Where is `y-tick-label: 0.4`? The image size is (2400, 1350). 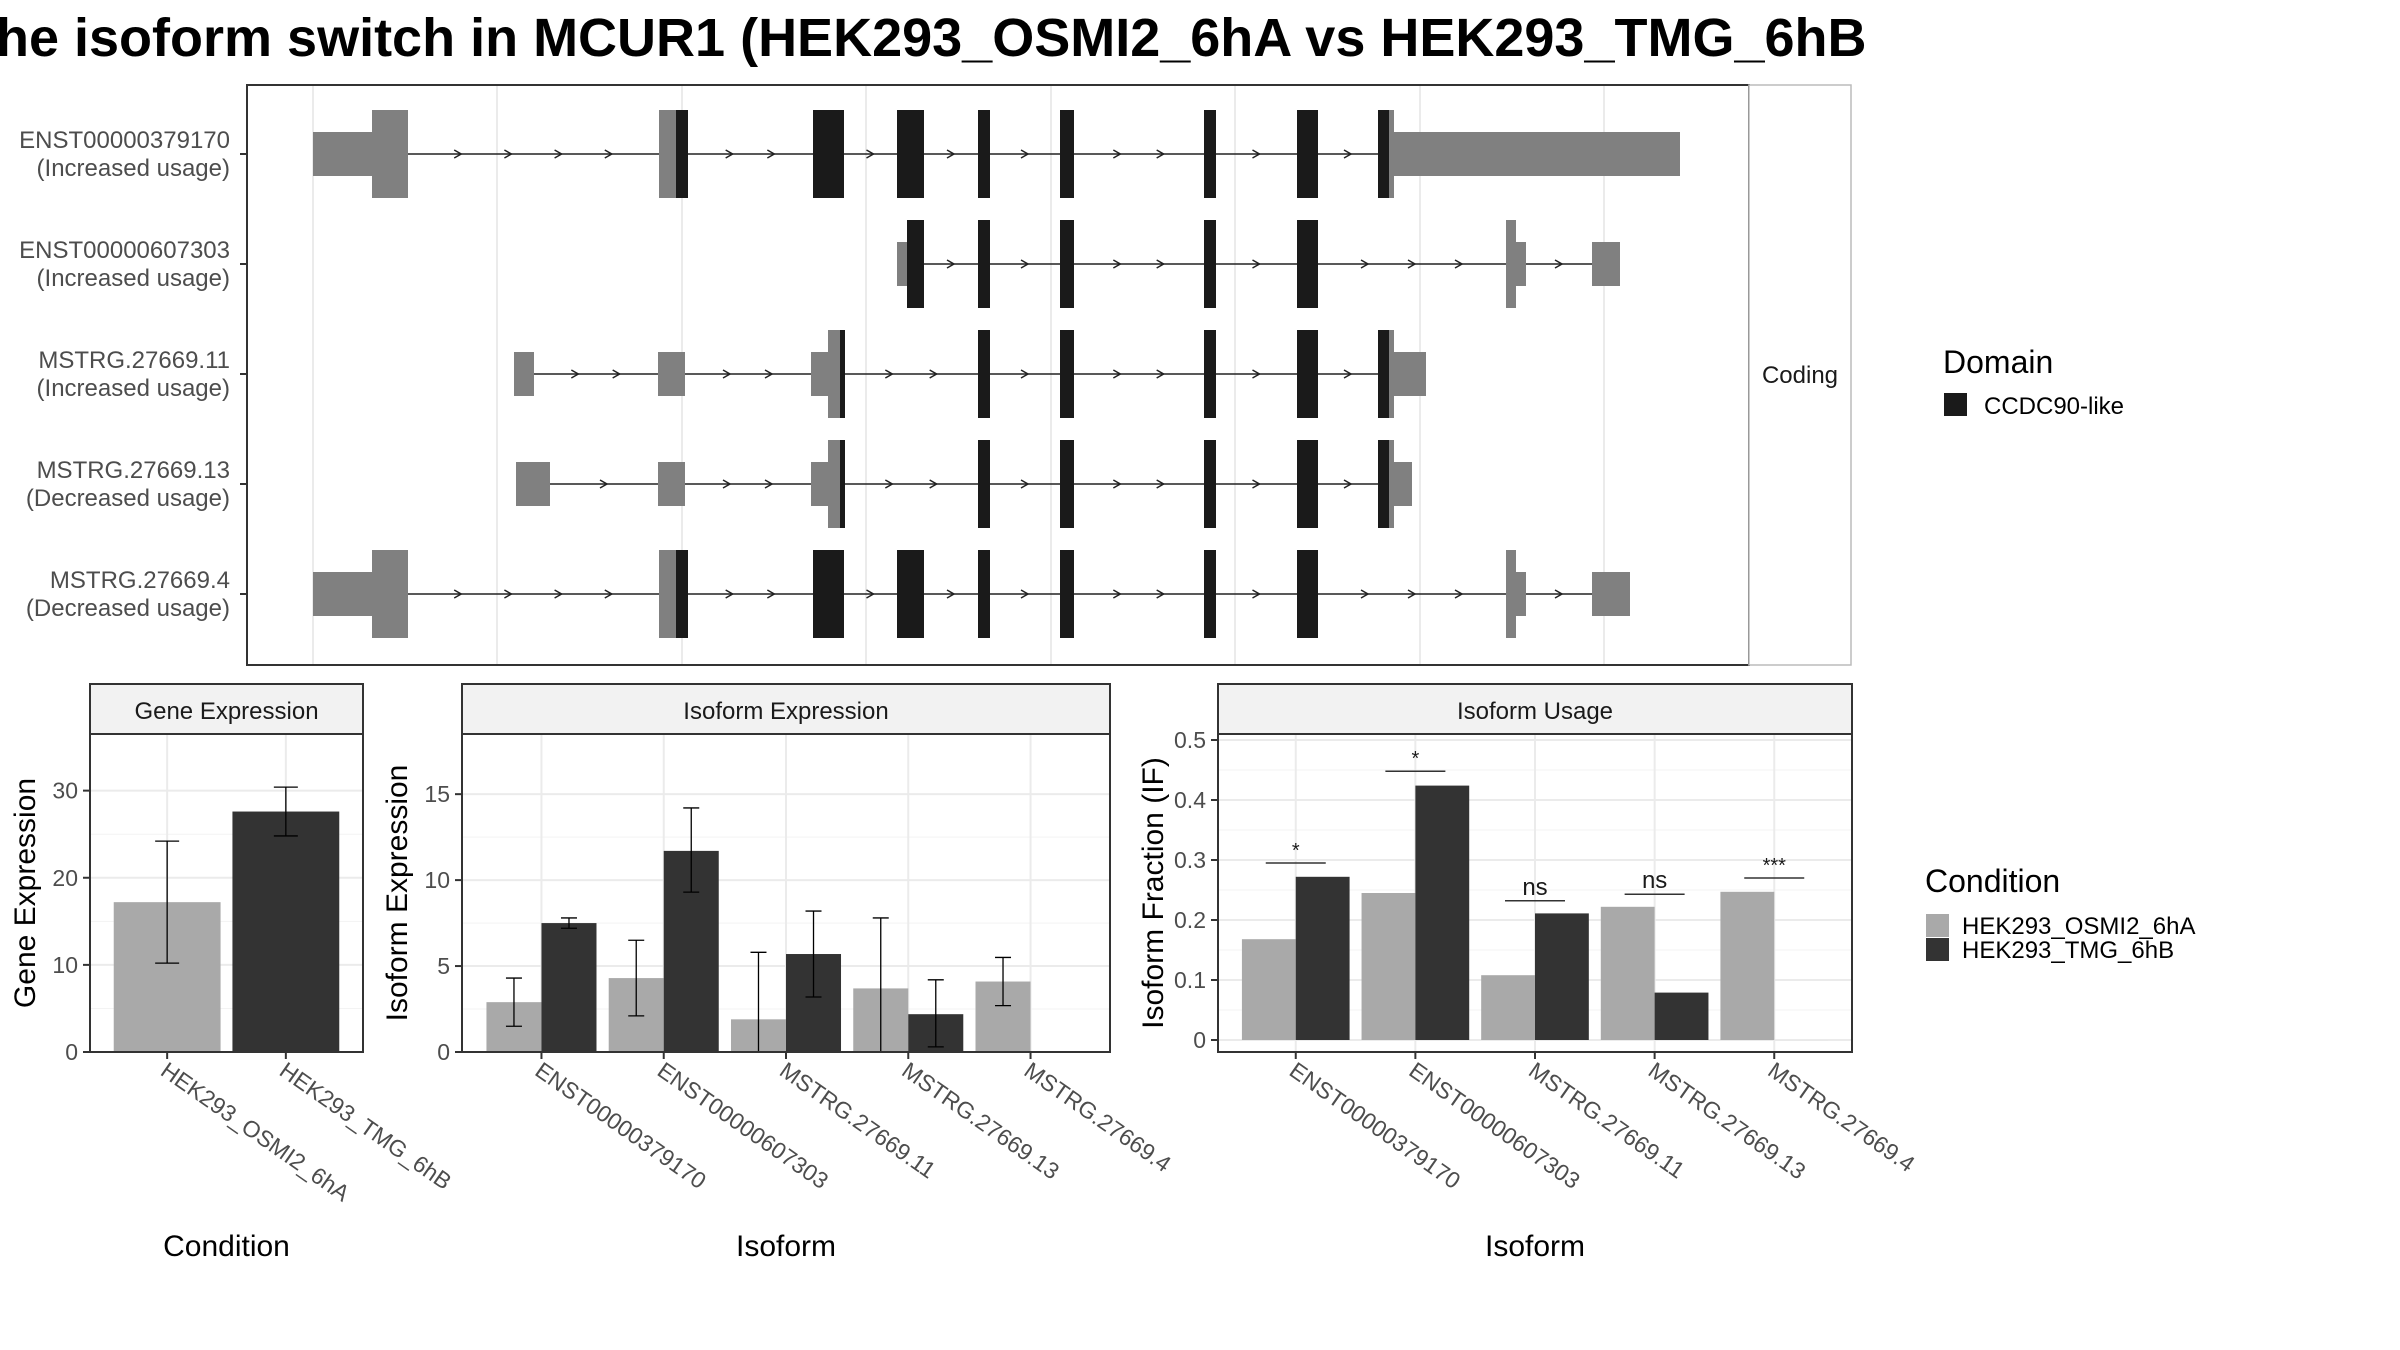 y-tick-label: 0.4 is located at coordinates (1190, 800).